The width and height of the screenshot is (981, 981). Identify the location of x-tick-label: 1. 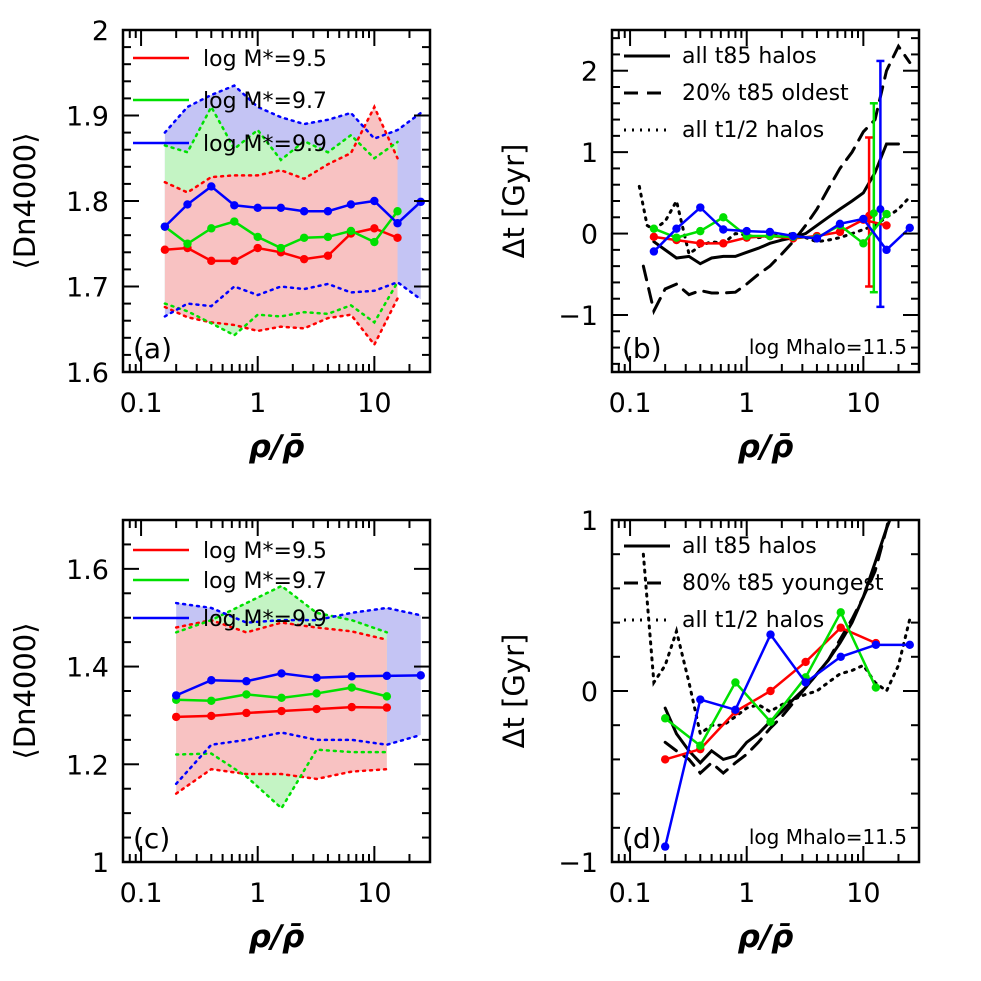
(257, 403).